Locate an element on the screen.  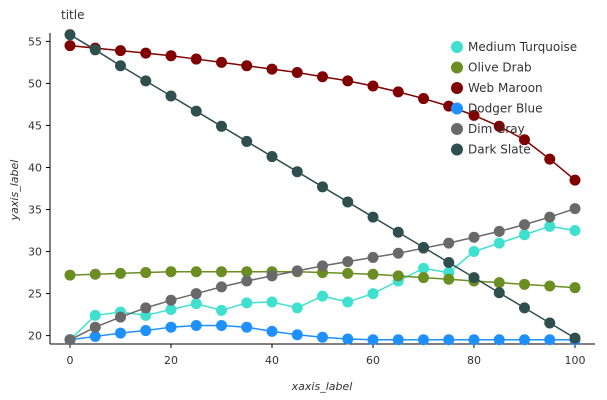
x-axis-label: xaxis_label is located at coordinates (322, 386).